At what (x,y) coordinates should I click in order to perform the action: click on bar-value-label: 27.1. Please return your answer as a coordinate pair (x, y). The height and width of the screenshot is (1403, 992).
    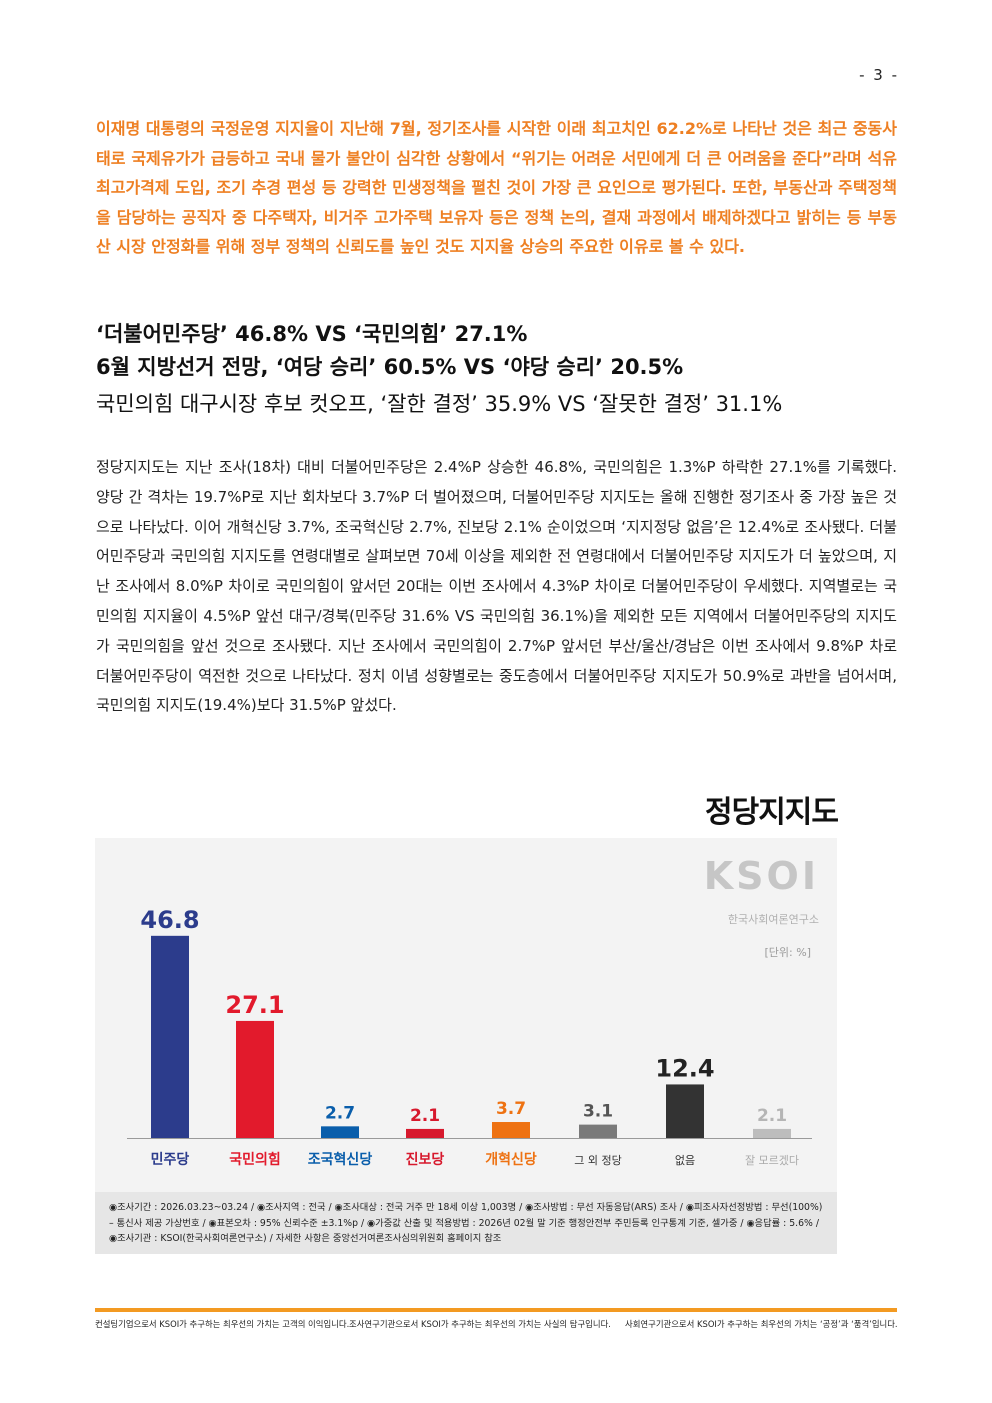
    Looking at the image, I should click on (254, 1005).